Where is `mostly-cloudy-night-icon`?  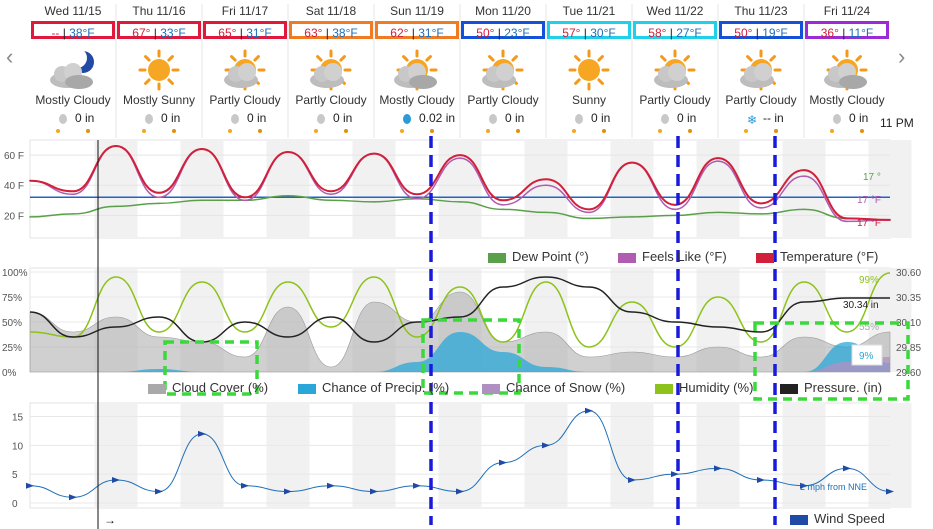 mostly-cloudy-night-icon is located at coordinates (72, 68).